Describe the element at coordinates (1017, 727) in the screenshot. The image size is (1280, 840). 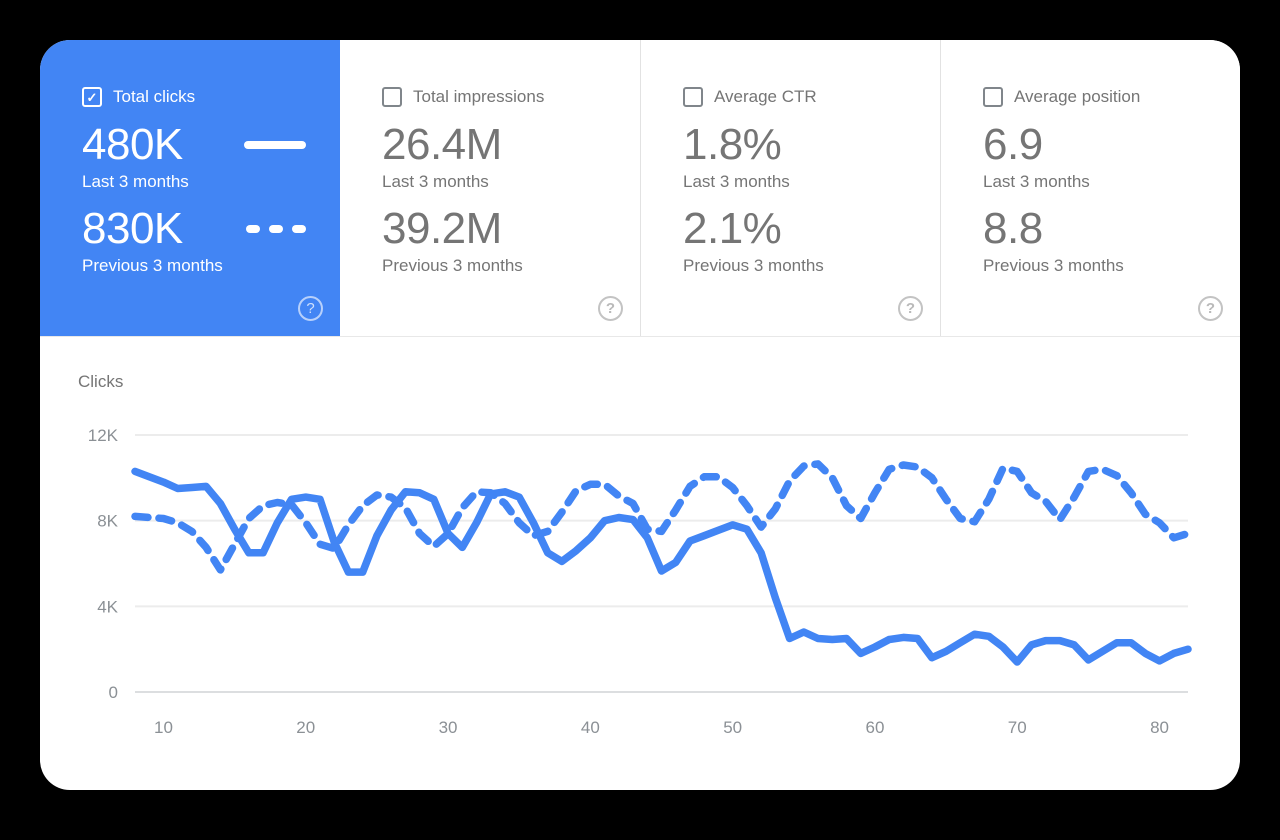
I see `x-axis-tick-label: 70` at that location.